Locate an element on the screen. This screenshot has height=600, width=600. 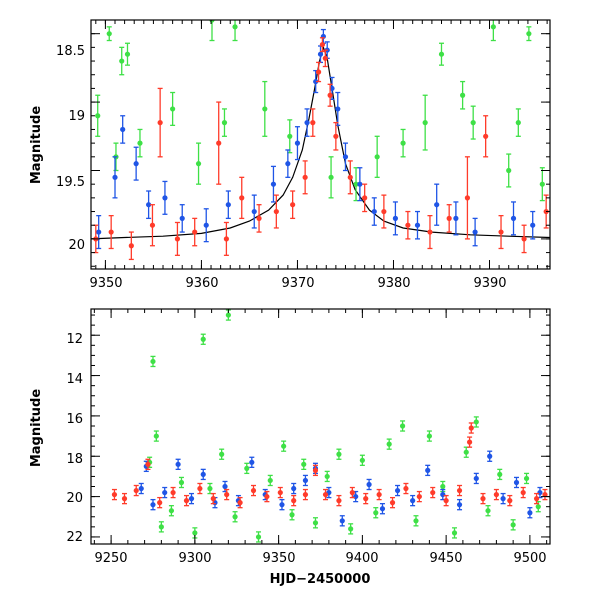
top-y-axis-title: Magnitude is located at coordinates (36, 145).